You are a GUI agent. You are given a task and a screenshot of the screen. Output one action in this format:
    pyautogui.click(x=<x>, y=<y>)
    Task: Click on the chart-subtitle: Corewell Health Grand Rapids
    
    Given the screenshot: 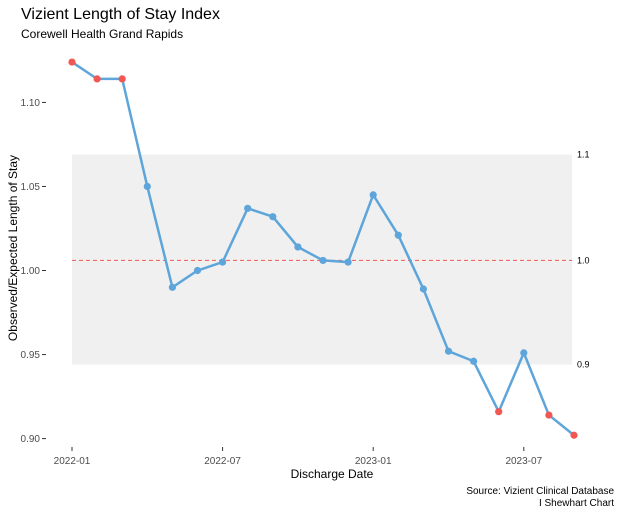 What is the action you would take?
    pyautogui.click(x=102, y=34)
    